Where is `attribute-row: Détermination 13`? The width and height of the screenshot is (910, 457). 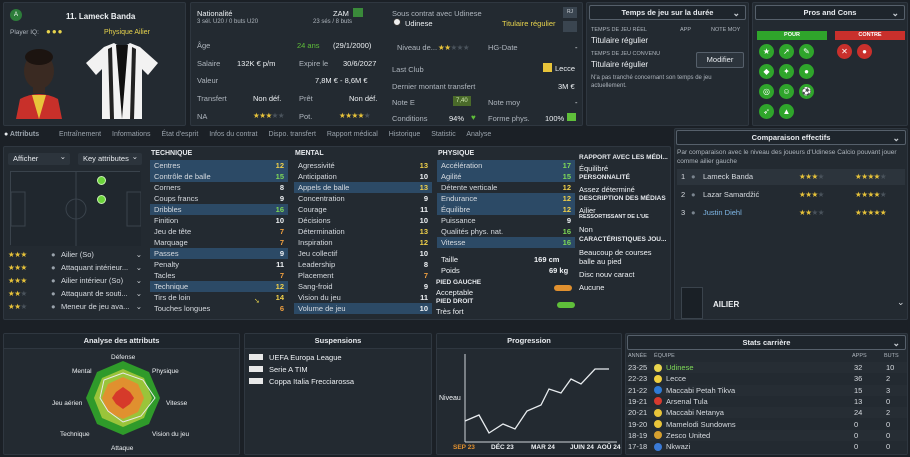
attribute-row: Détermination 13 is located at coordinates (363, 231).